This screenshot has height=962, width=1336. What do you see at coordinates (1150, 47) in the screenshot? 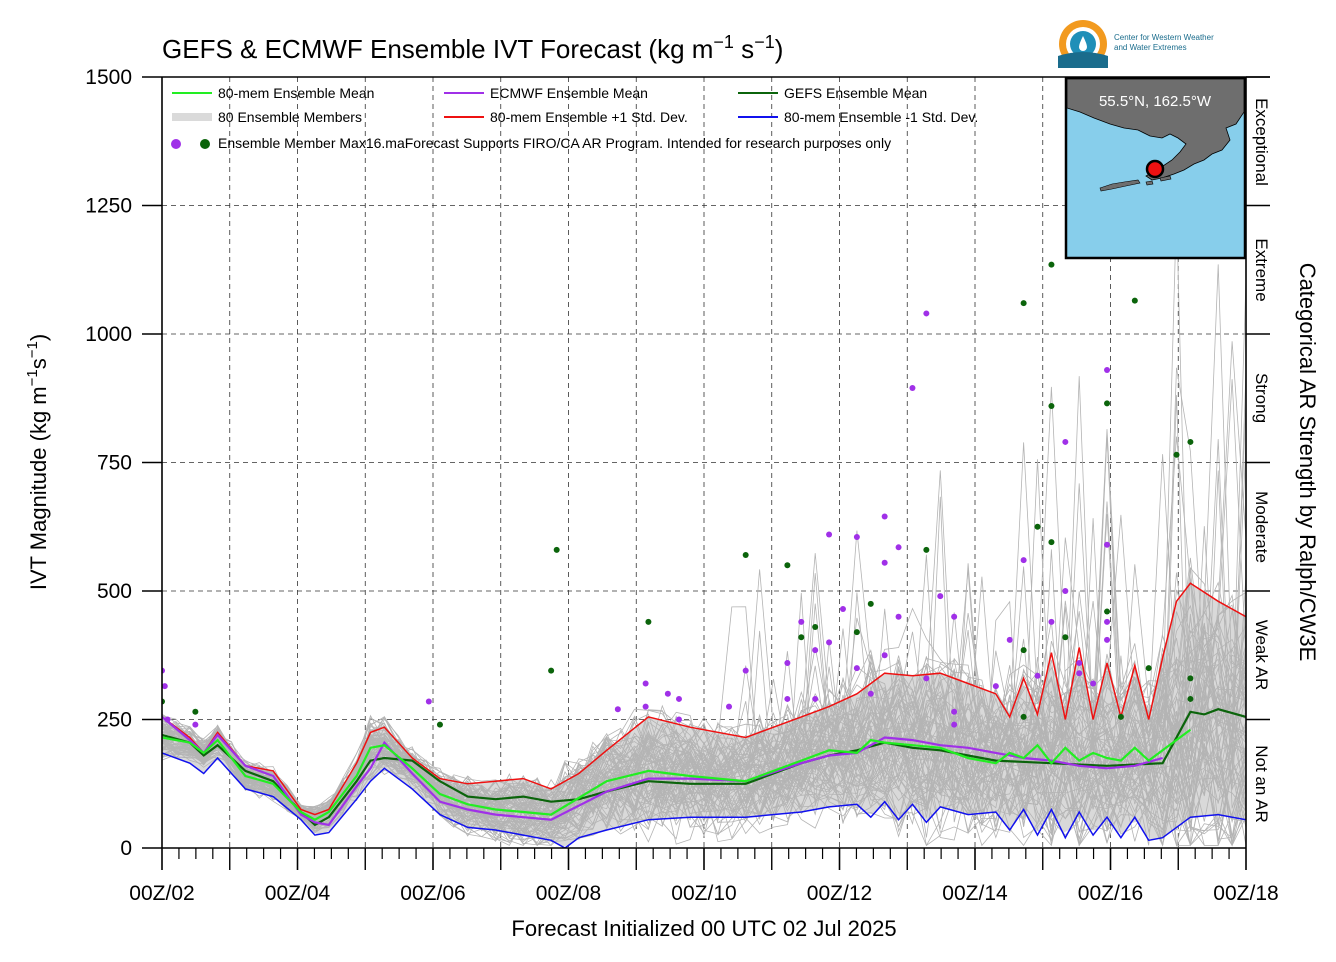
I see `logo-text-line2: and Water Extremes` at bounding box center [1150, 47].